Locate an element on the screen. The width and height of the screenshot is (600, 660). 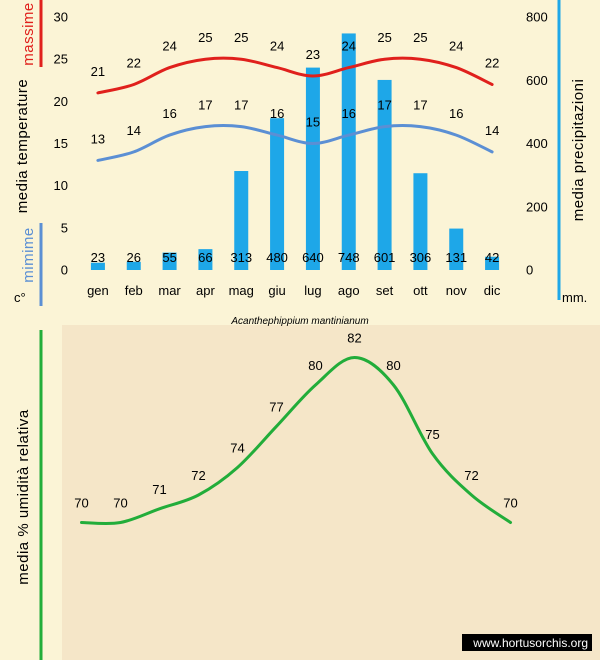
left-axis-title: media temperature is located at coordinates (22, 146).